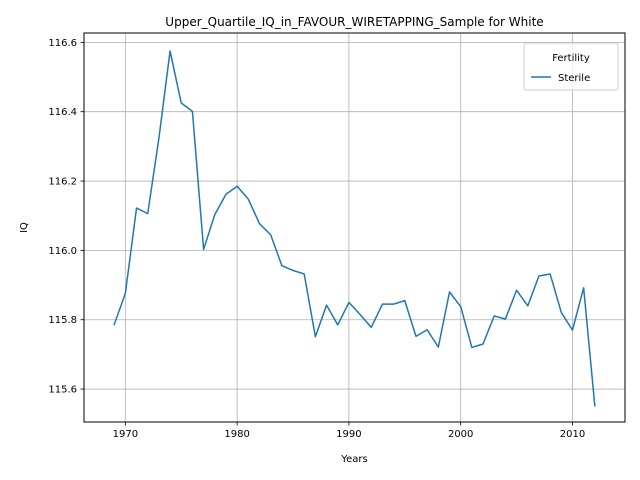 The width and height of the screenshot is (640, 480). What do you see at coordinates (574, 78) in the screenshot?
I see `legend-entry-sterile: Sterile` at bounding box center [574, 78].